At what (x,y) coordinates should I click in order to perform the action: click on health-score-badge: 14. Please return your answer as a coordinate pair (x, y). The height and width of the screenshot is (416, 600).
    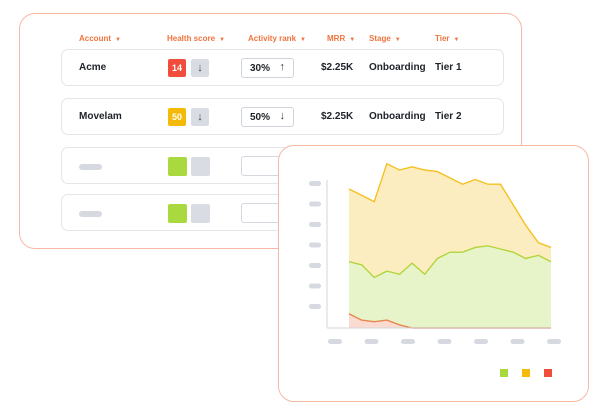
    Looking at the image, I should click on (177, 68).